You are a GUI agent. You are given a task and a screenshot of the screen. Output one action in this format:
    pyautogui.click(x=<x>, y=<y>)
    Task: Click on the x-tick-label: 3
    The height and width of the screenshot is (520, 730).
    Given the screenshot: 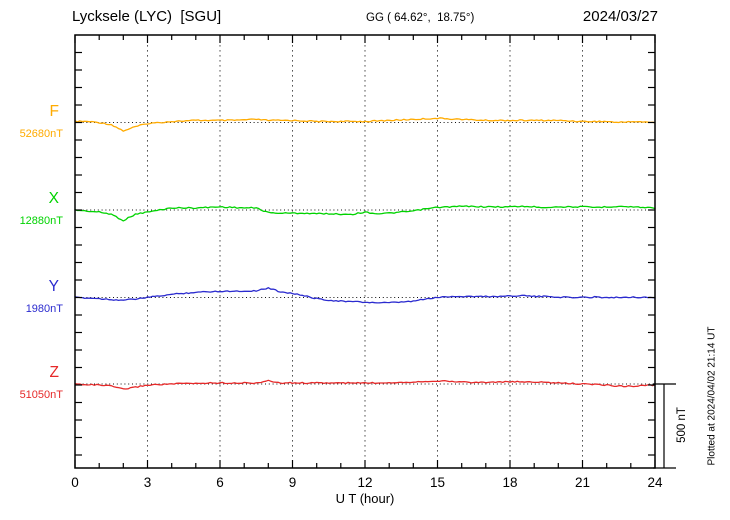 What is the action you would take?
    pyautogui.click(x=147, y=482)
    